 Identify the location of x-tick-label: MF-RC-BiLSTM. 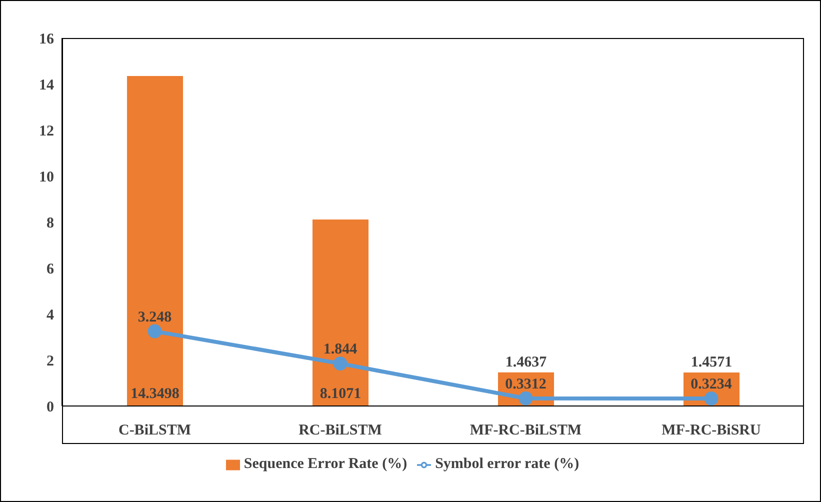
(526, 430).